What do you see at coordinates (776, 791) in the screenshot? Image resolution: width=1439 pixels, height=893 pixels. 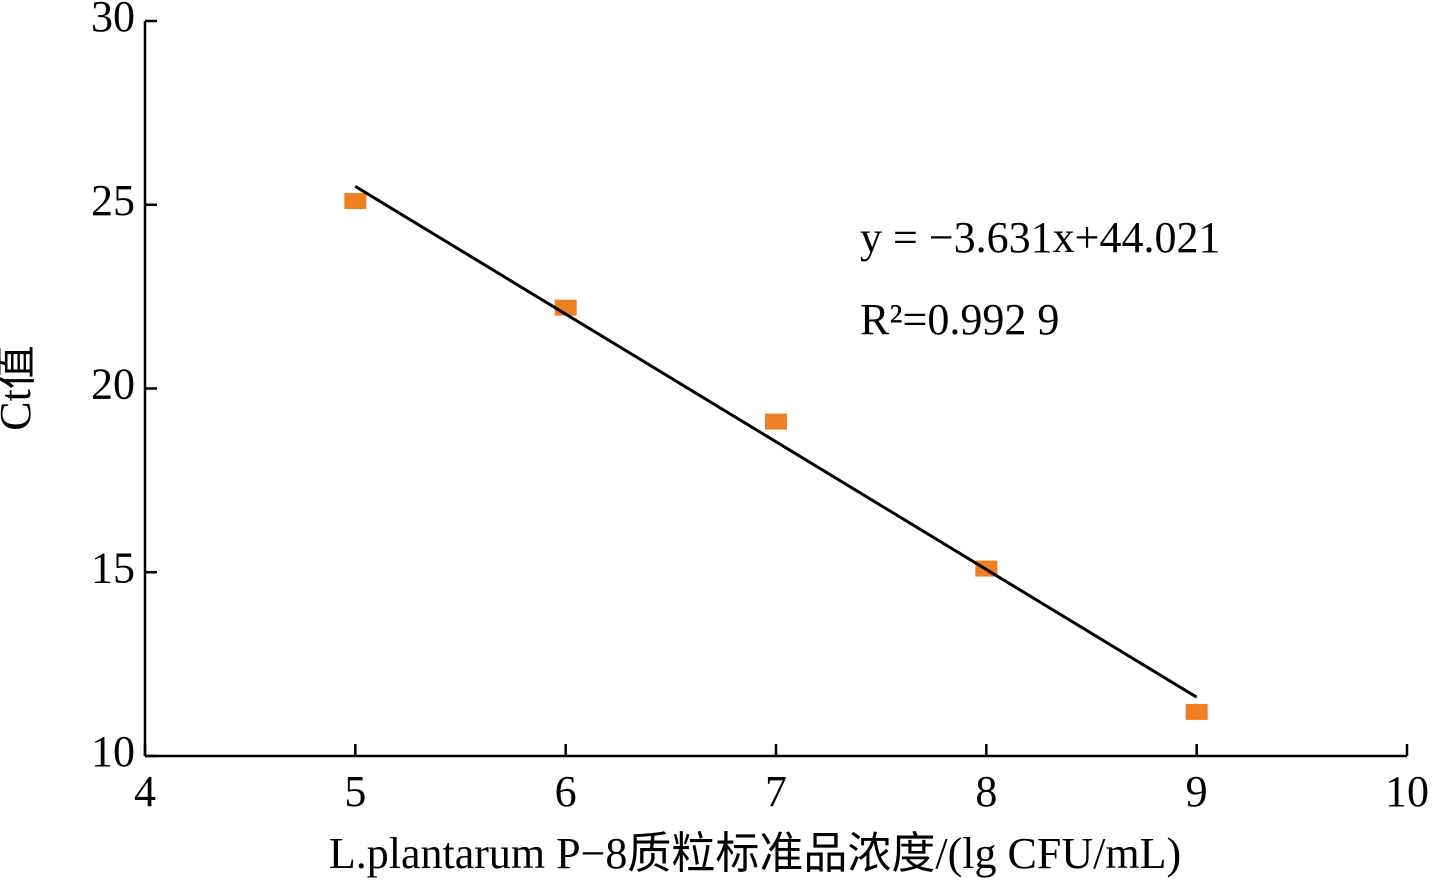 I see `x-tick-label: 7` at bounding box center [776, 791].